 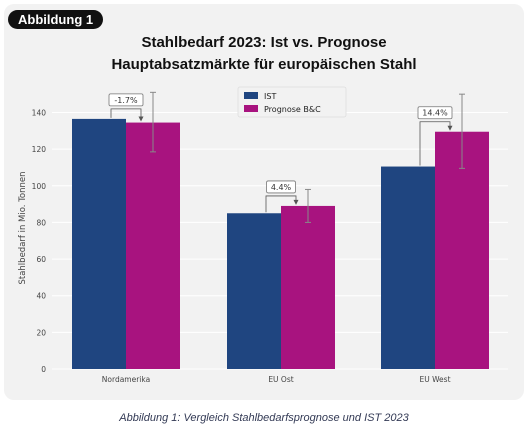 I want to click on figure-badge: Abbildung 1, so click(x=56, y=19).